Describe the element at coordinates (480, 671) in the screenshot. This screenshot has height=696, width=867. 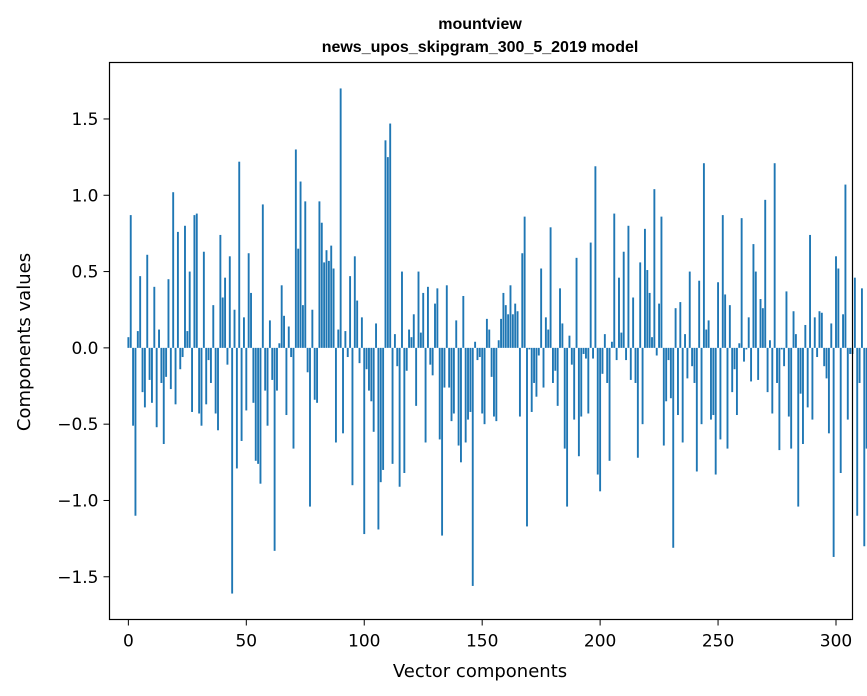
I see `x-axis-label: Vector components` at that location.